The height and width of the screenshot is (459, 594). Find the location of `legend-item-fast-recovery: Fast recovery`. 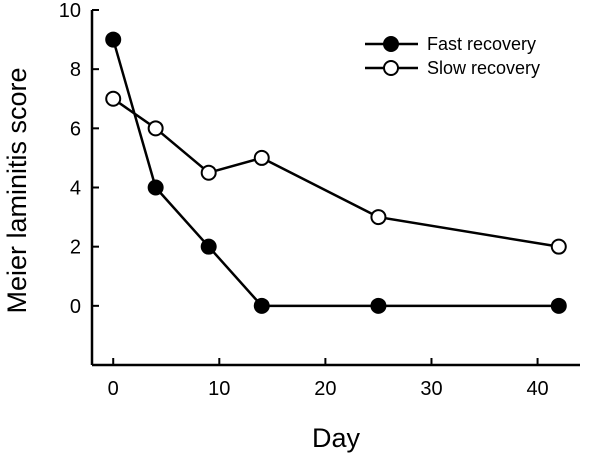

legend-item-fast-recovery: Fast recovery is located at coordinates (450, 44).